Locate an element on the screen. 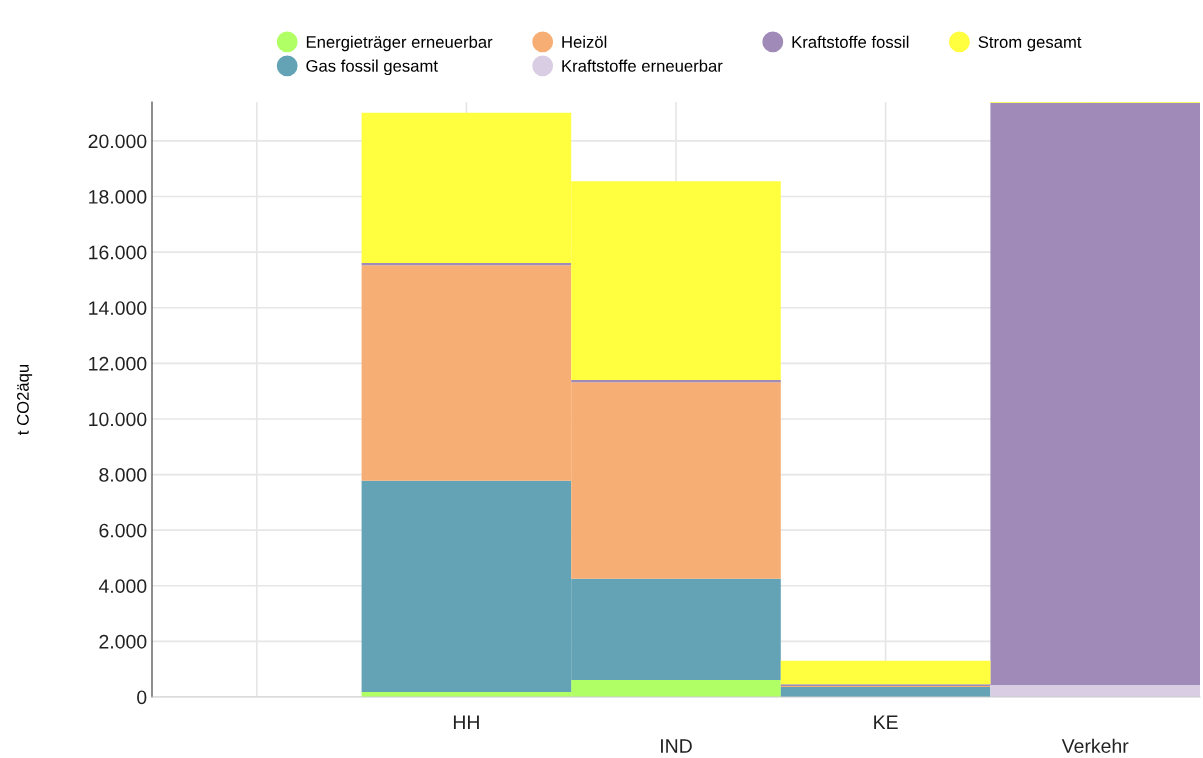 This screenshot has height=758, width=1203. y-tick-label: 2.000 is located at coordinates (123, 641).